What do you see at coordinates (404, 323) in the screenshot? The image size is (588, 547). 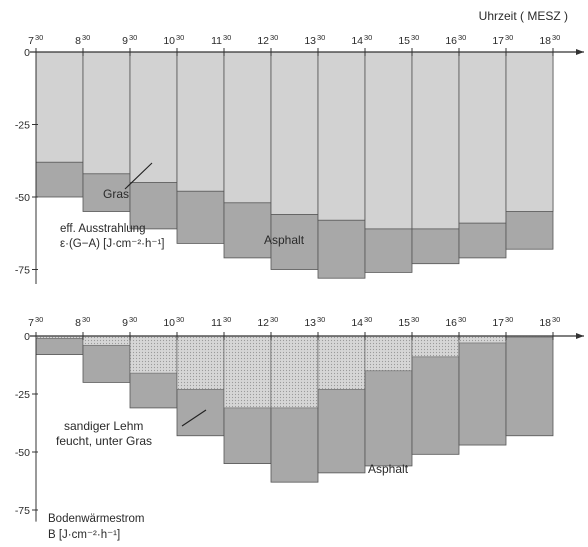 I see `chart1-x-tick-hour: 15` at bounding box center [404, 323].